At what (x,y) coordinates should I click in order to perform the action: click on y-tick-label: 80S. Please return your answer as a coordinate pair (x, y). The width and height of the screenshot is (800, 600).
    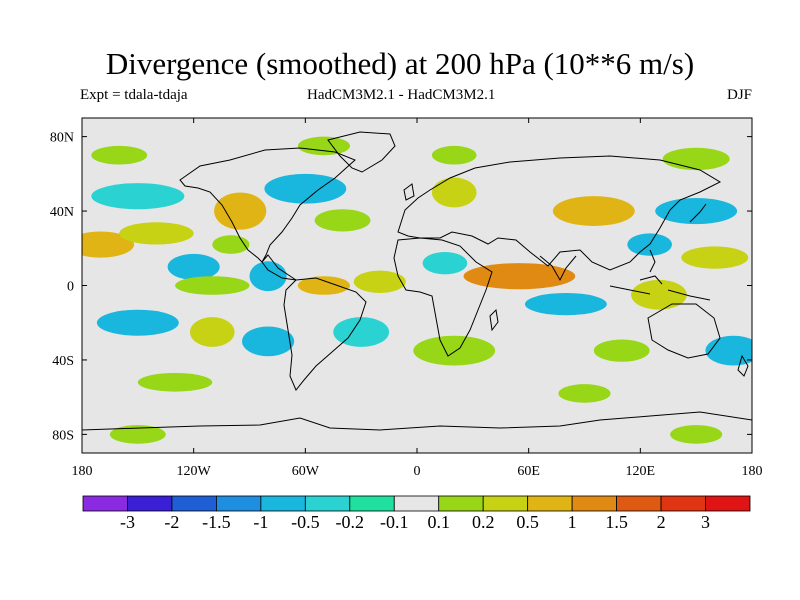
    Looking at the image, I should click on (63, 435).